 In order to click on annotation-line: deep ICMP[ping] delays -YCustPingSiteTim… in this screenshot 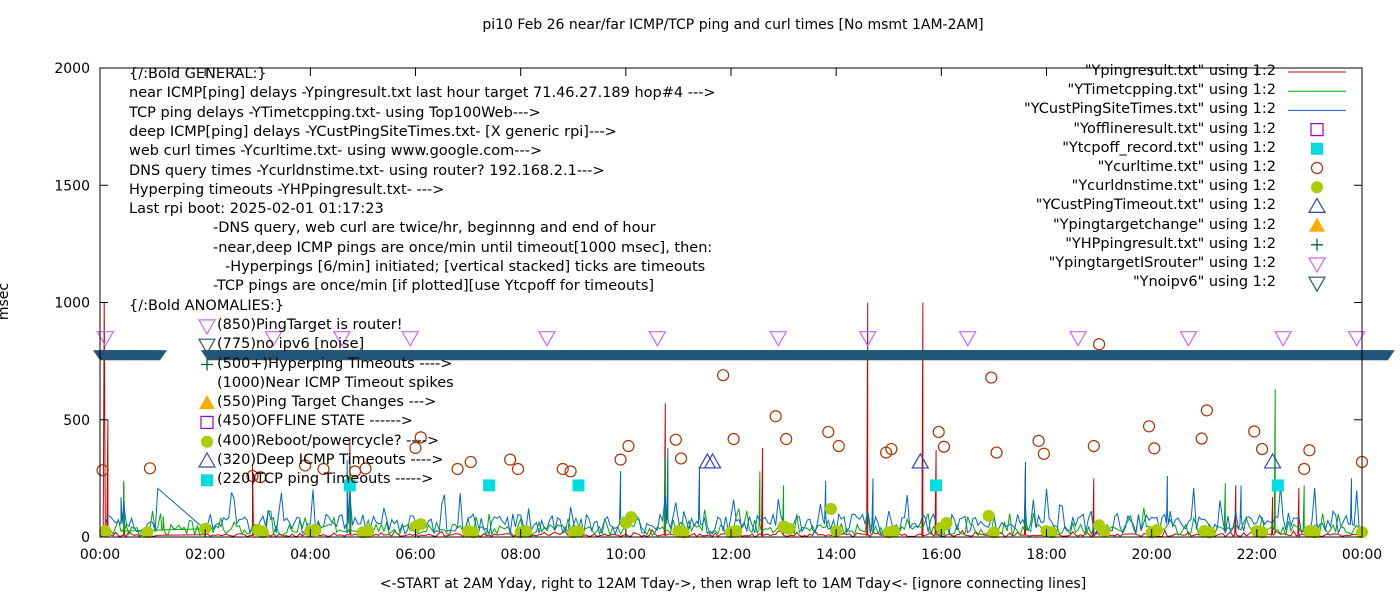, I will do `click(373, 131)`.